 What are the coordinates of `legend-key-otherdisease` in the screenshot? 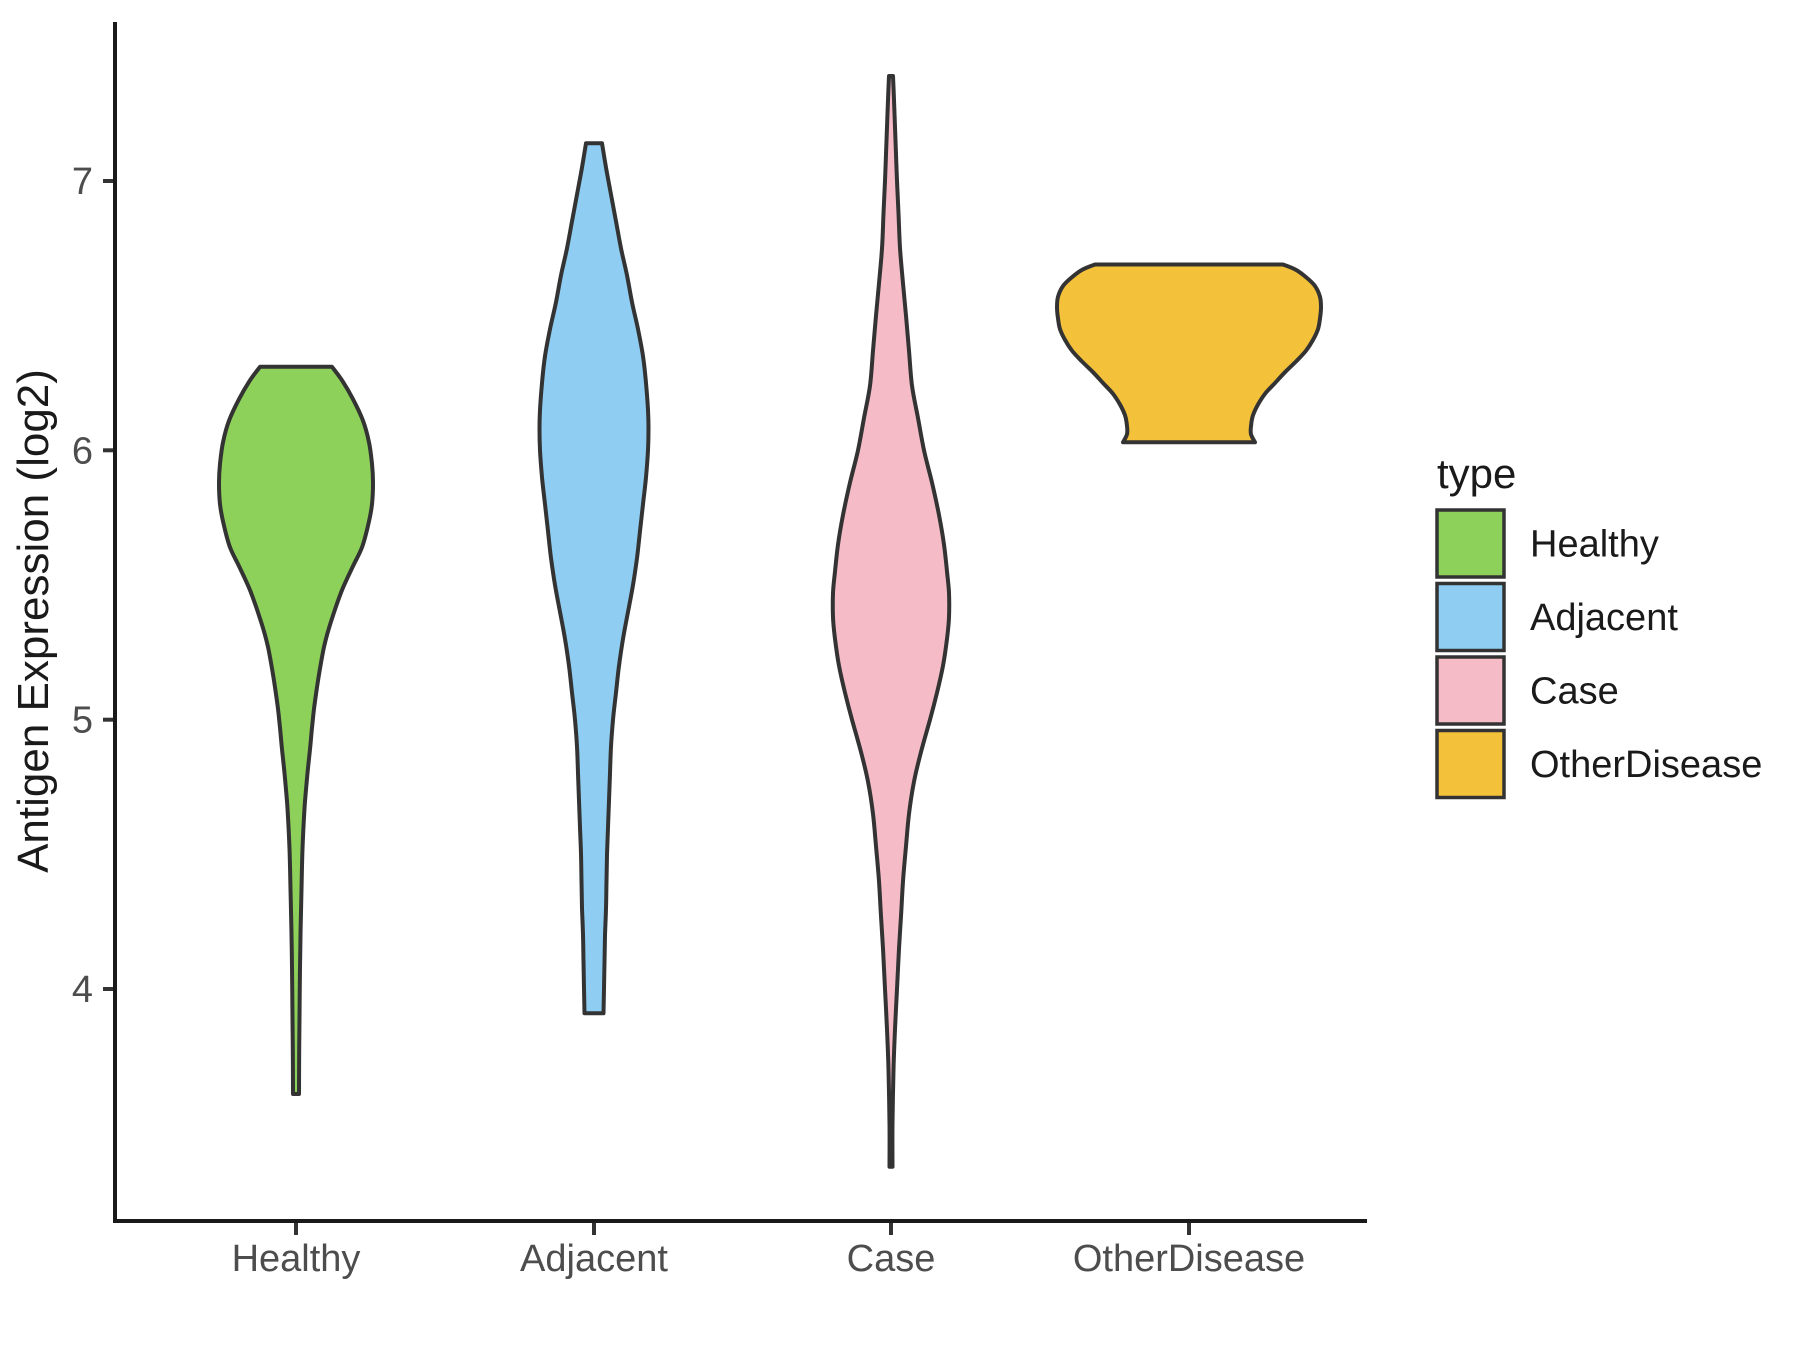 It's located at (1470, 764).